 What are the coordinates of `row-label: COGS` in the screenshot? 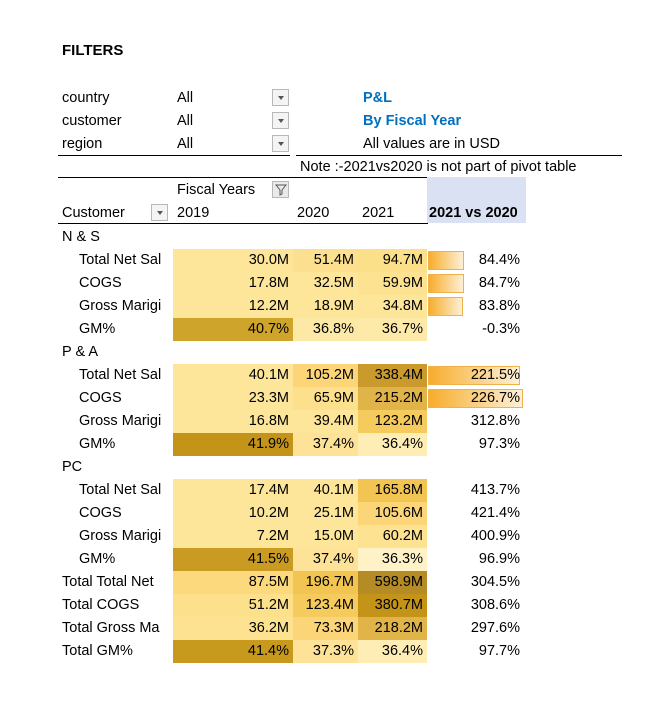 It's located at (100, 513).